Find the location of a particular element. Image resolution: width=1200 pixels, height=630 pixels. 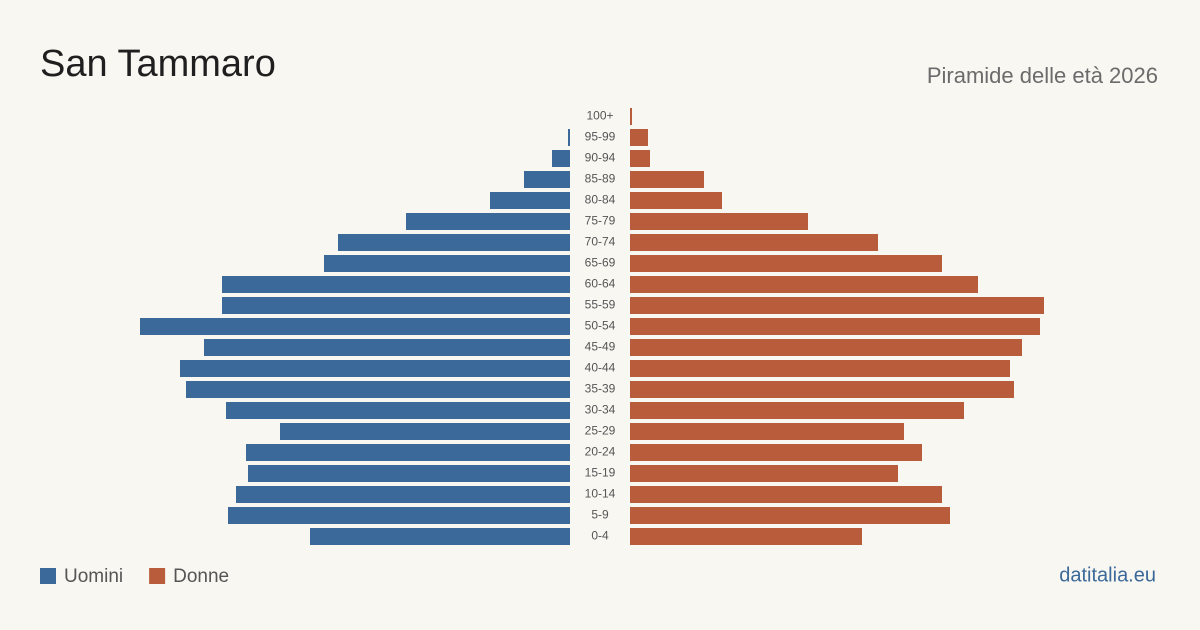

chart-subtitle: Piramide delle età 2026 is located at coordinates (1042, 75).